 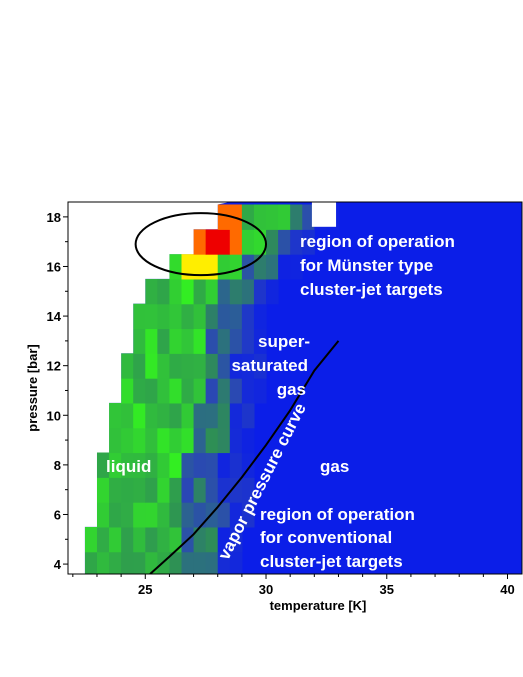 What do you see at coordinates (145, 589) in the screenshot?
I see `x-tick-label: 25` at bounding box center [145, 589].